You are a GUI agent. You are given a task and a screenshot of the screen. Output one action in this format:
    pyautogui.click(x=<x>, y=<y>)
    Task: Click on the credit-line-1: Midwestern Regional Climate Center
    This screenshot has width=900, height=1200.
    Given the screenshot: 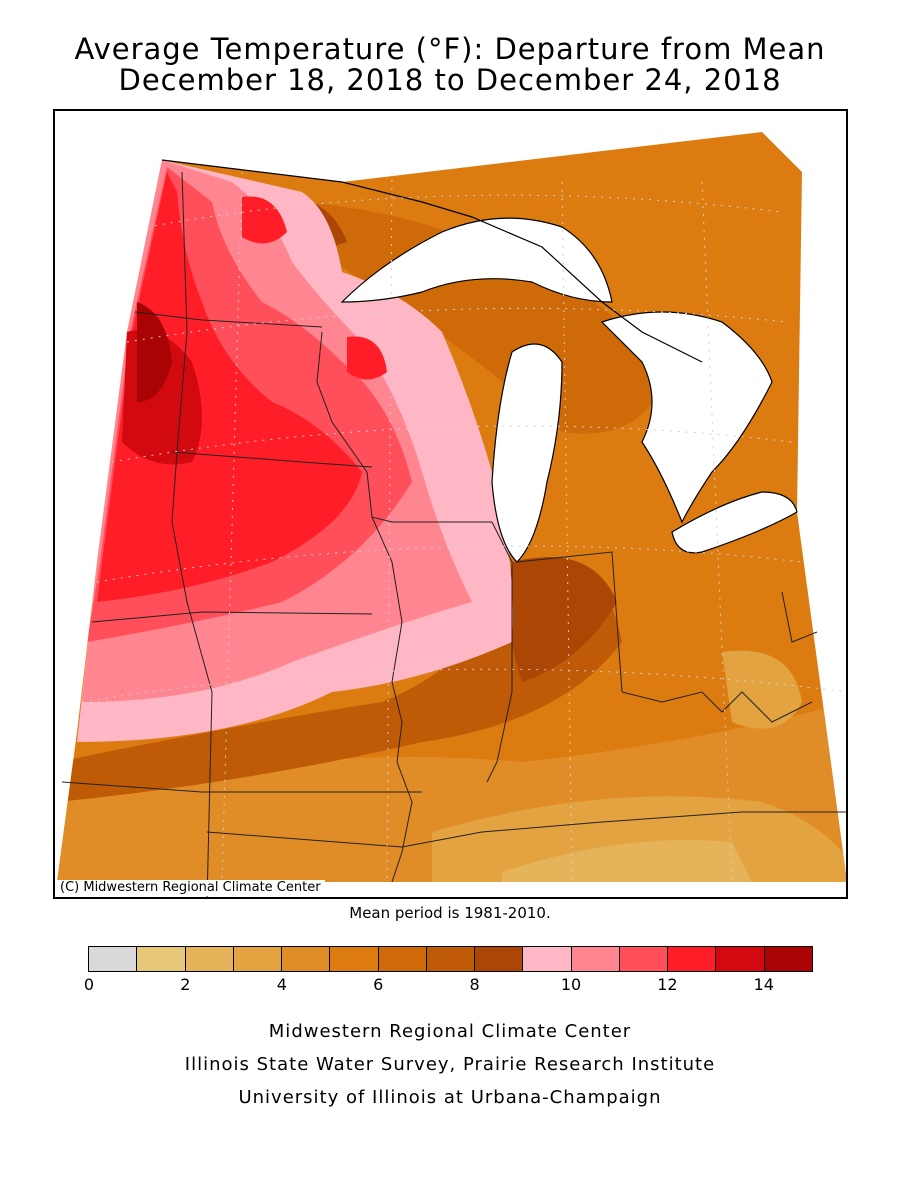 What is the action you would take?
    pyautogui.click(x=450, y=1031)
    